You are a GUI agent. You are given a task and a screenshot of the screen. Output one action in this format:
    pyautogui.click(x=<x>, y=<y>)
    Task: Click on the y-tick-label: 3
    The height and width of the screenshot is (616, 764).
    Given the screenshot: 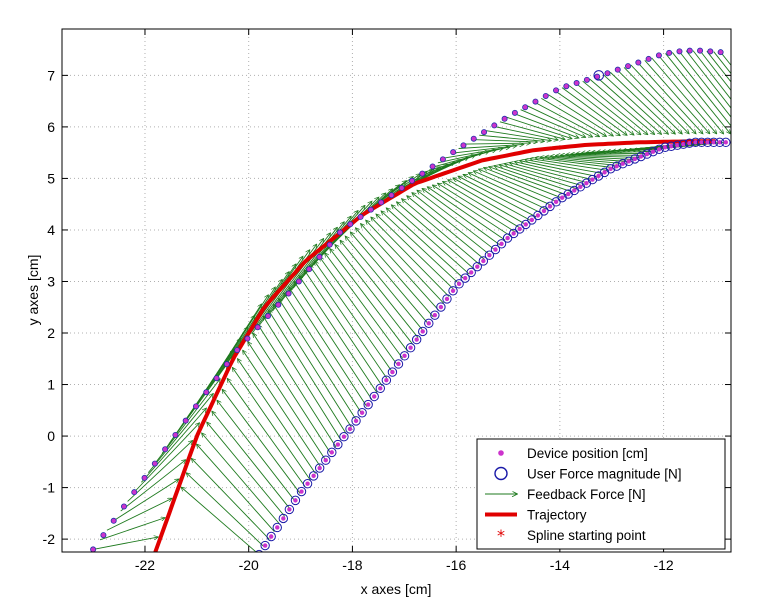 What is the action you would take?
    pyautogui.click(x=51, y=281)
    